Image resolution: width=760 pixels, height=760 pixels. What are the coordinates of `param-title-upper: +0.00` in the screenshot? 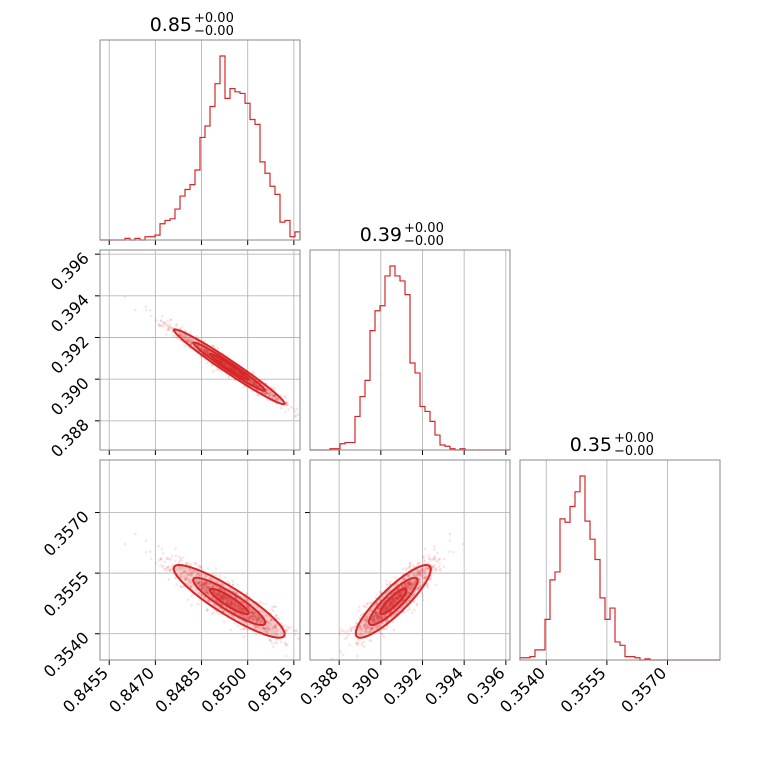 It's located at (634, 438).